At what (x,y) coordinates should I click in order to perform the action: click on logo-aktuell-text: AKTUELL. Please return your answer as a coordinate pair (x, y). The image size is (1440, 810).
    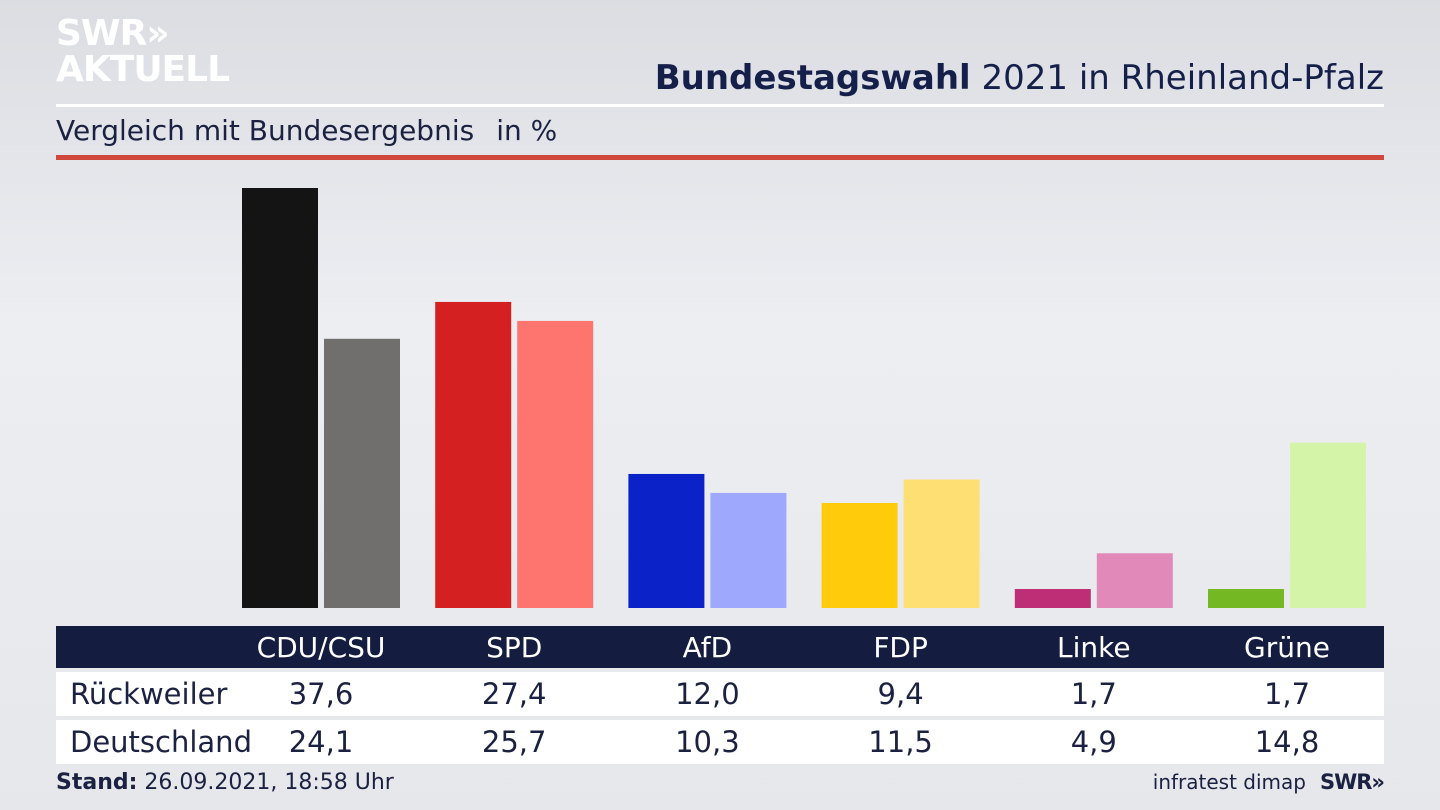
    Looking at the image, I should click on (143, 69).